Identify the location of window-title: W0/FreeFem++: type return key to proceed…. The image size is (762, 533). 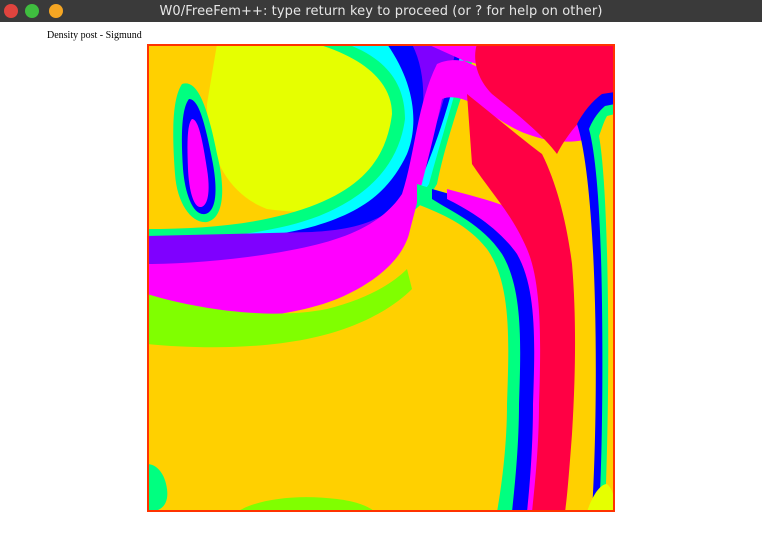
(381, 11).